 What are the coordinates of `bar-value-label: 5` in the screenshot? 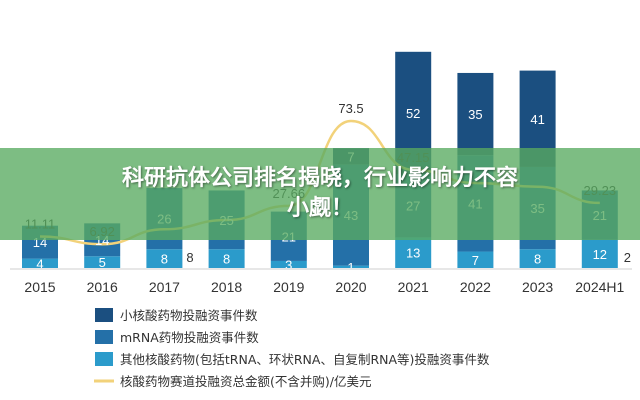 It's located at (102, 262).